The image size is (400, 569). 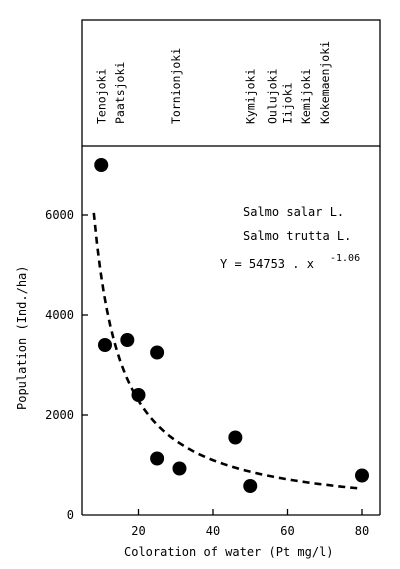 I want to click on x-tick-label-20: 20, so click(x=138, y=531).